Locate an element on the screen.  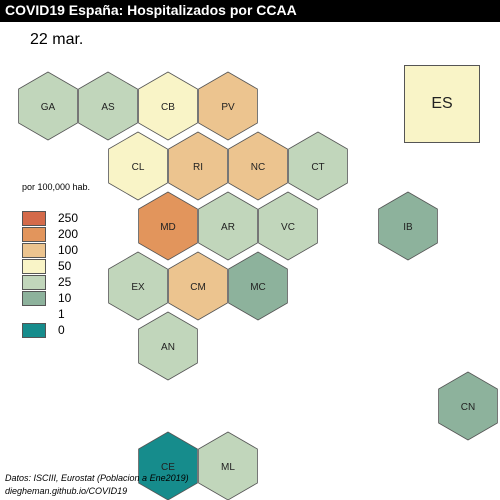
region-label: PV is located at coordinates (228, 107).